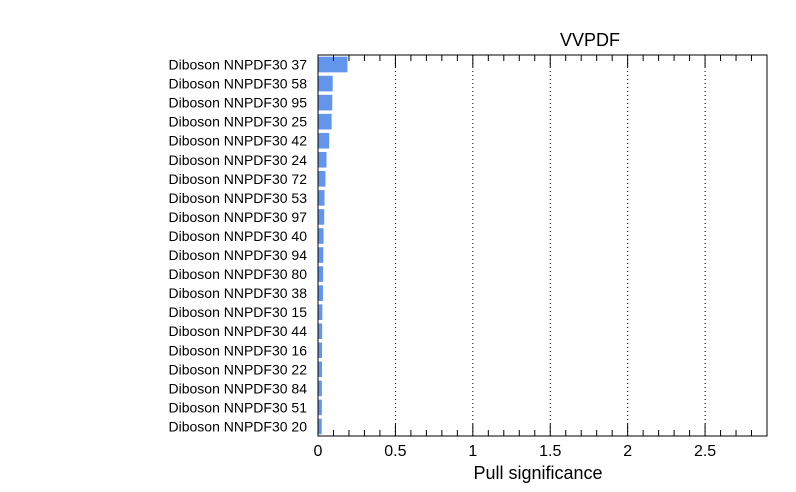 The height and width of the screenshot is (492, 796). What do you see at coordinates (550, 451) in the screenshot?
I see `x-tick-label: 1.5` at bounding box center [550, 451].